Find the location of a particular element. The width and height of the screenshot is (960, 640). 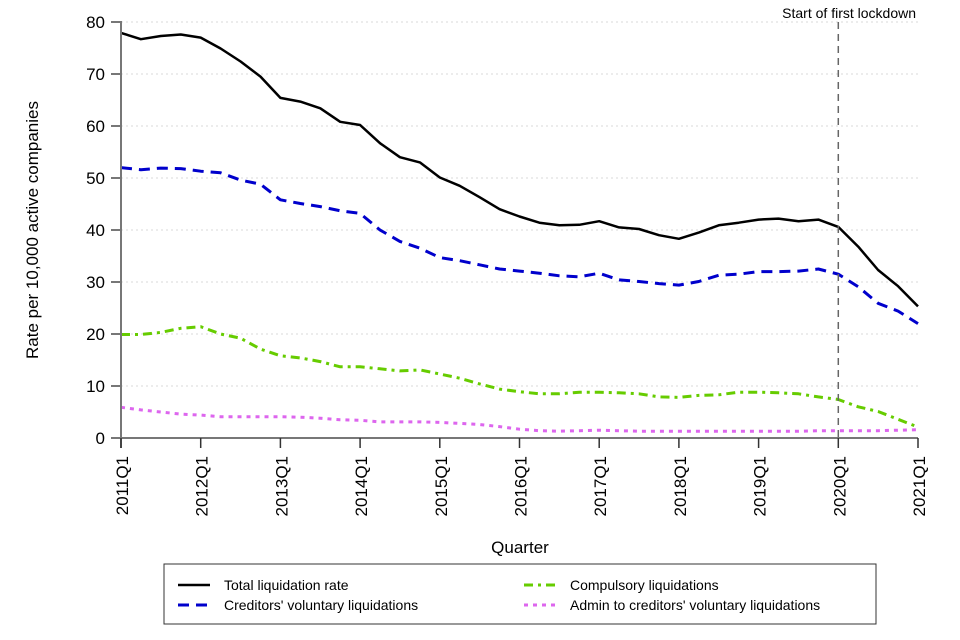

y-tick-label: 80 is located at coordinates (95, 22).